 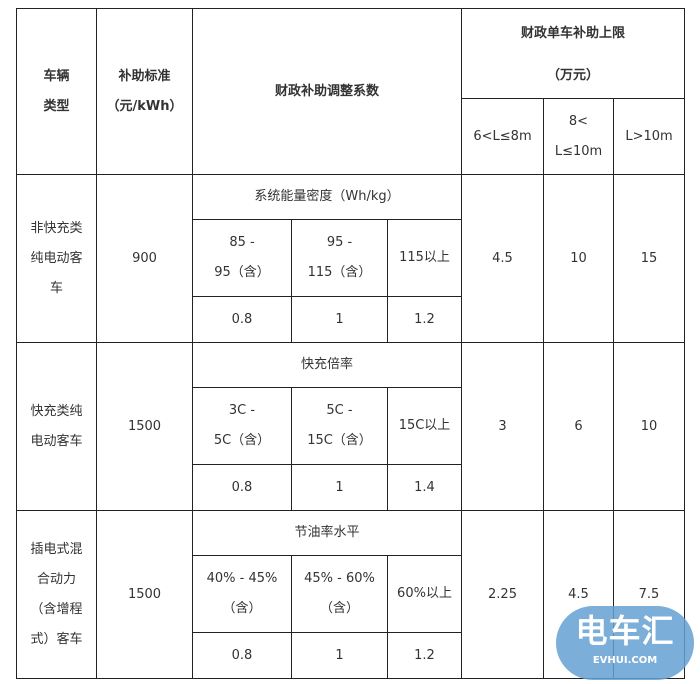 I want to click on vehicle-type-cell: 快充类纯 电动客车, so click(x=56, y=426).